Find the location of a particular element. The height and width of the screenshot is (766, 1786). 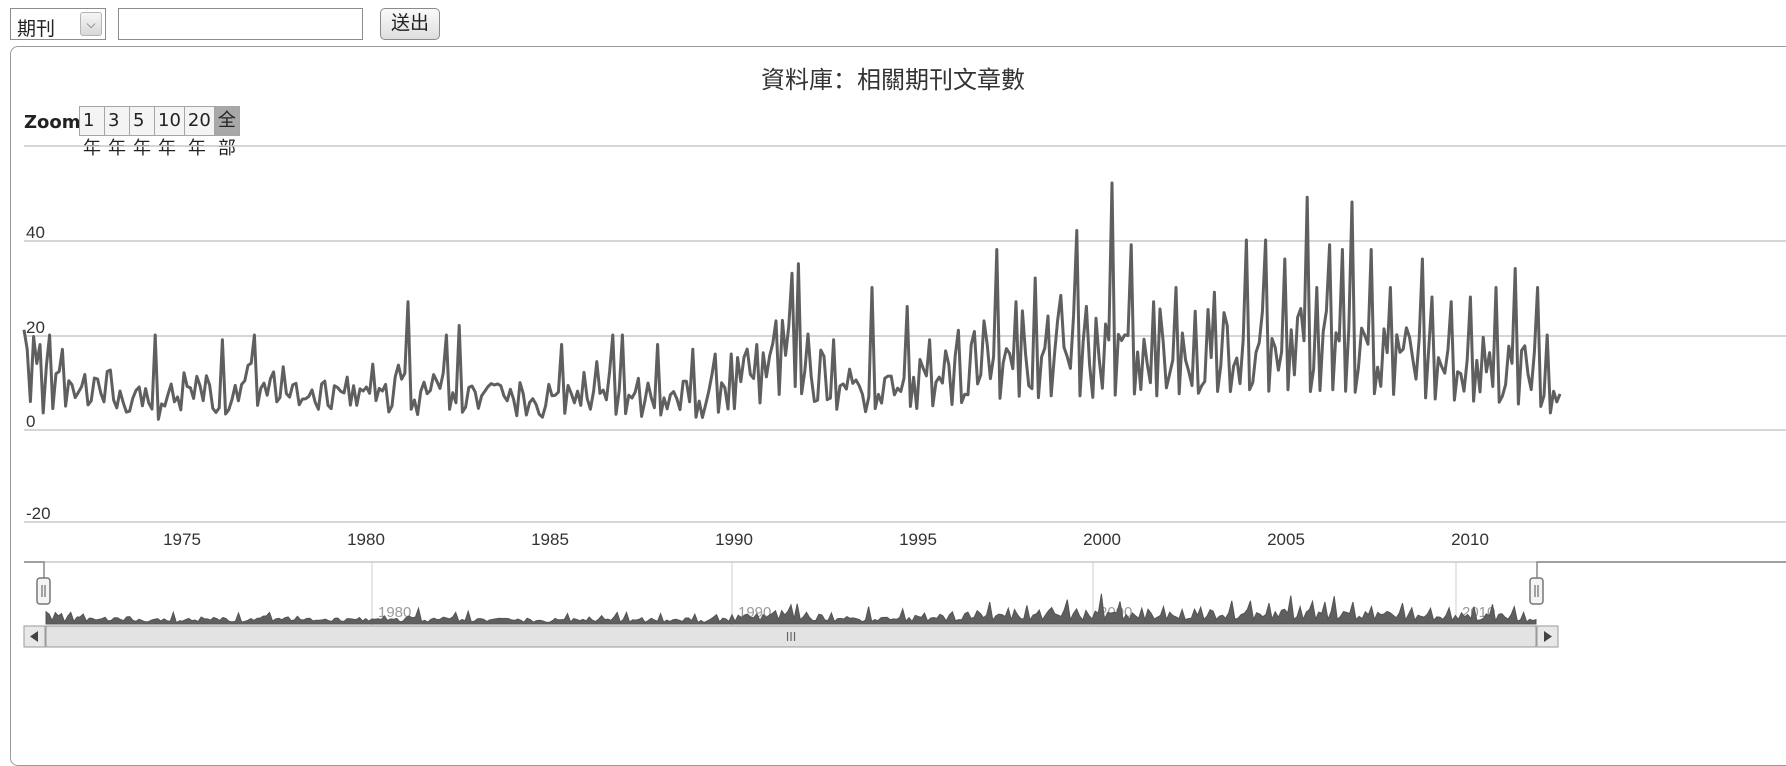

navigator-left-bracket is located at coordinates (34, 569).